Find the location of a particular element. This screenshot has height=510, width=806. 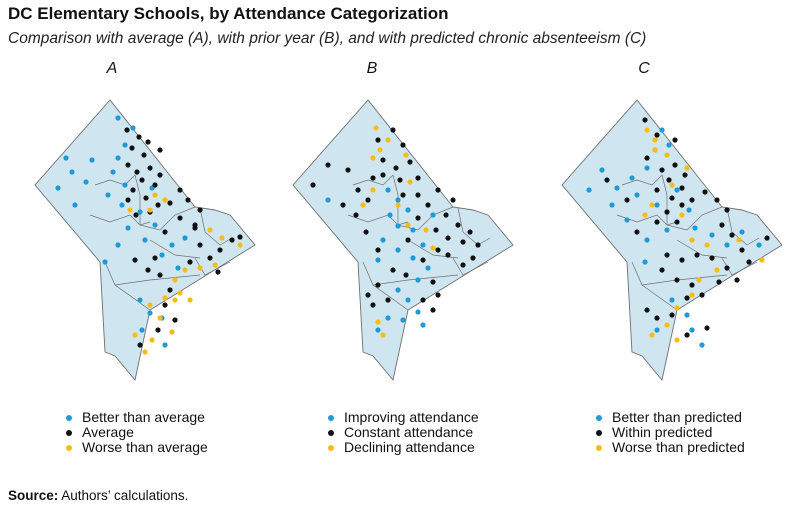

yellow-dot-icon is located at coordinates (69, 447).